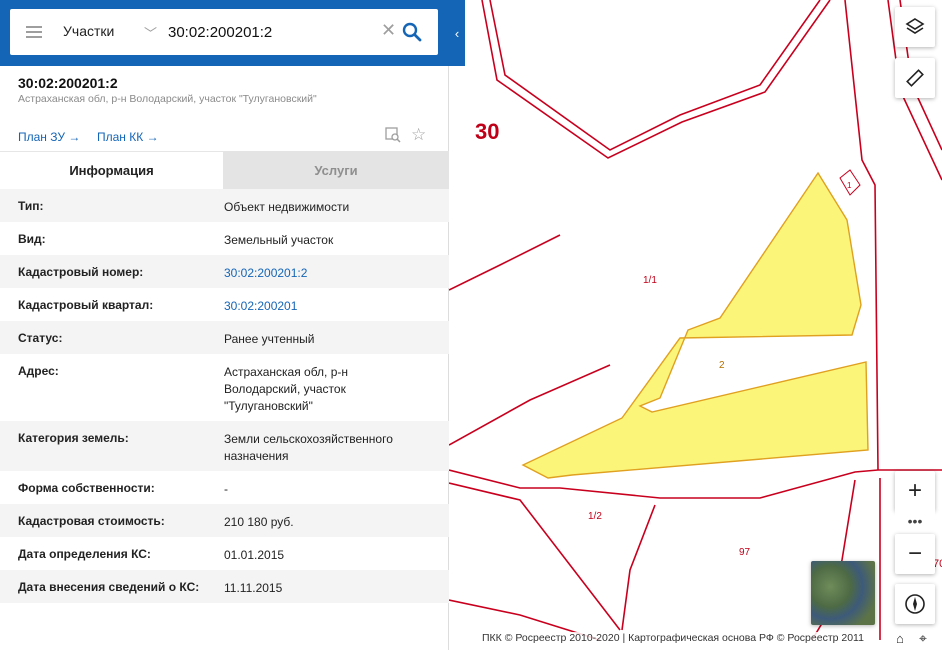 This screenshot has width=942, height=650. I want to click on info-key: Дата определения КС:, so click(84, 554).